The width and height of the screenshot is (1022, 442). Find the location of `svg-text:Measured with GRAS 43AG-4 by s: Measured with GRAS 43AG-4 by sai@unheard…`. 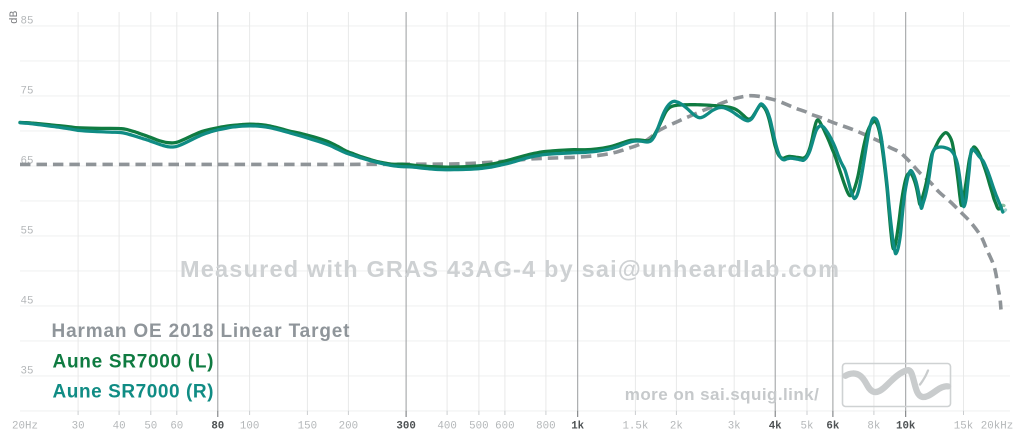

svg-text:Measured with GRAS 43AG-4 by s: Measured with GRAS 43AG-4 by sai@unheard… is located at coordinates (509, 269).